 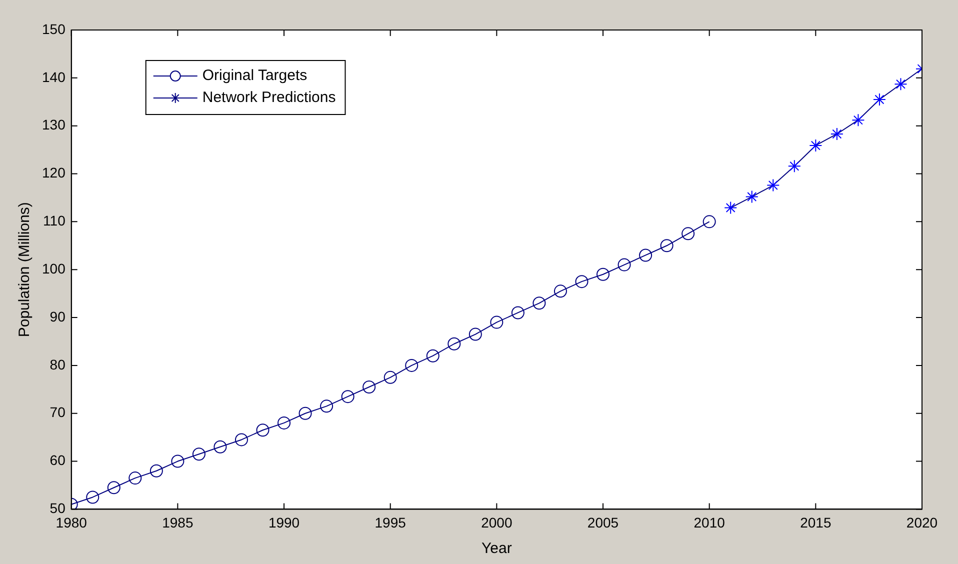 What do you see at coordinates (58, 316) in the screenshot?
I see `y-tick-label: 90` at bounding box center [58, 316].